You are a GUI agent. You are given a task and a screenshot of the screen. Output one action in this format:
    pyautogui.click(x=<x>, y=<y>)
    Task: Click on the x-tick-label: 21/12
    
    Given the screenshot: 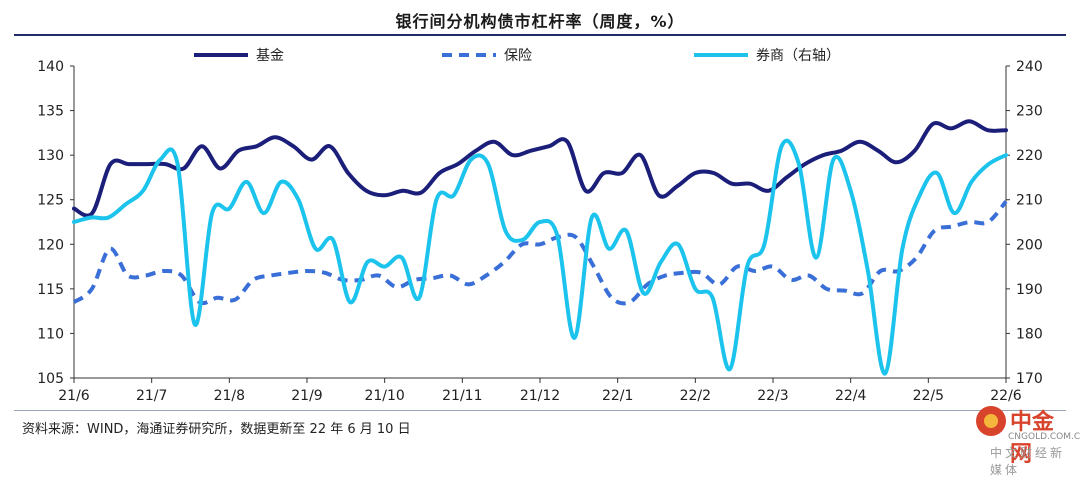 What is the action you would take?
    pyautogui.click(x=540, y=396)
    